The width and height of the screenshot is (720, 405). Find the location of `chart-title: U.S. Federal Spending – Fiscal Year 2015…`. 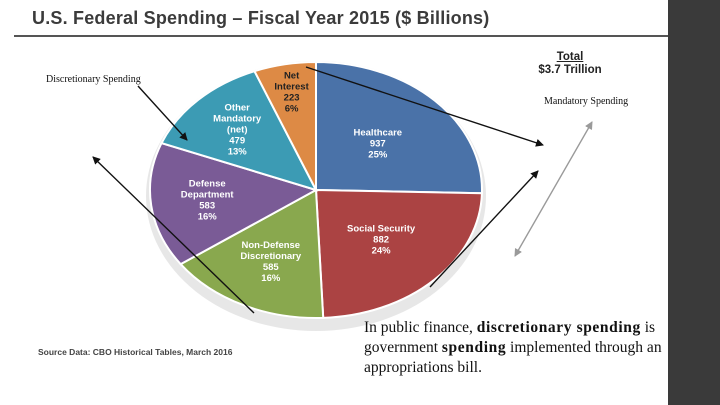

chart-title: U.S. Federal Spending – Fiscal Year 2015… is located at coordinates (261, 18).